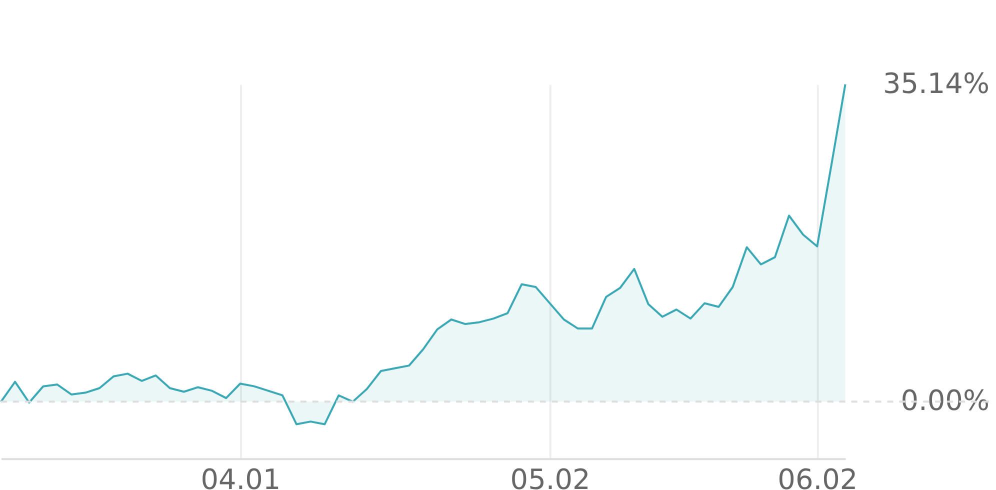 This screenshot has height=490, width=996. Describe the element at coordinates (945, 401) in the screenshot. I see `y-tick-label: 0.00%` at that location.